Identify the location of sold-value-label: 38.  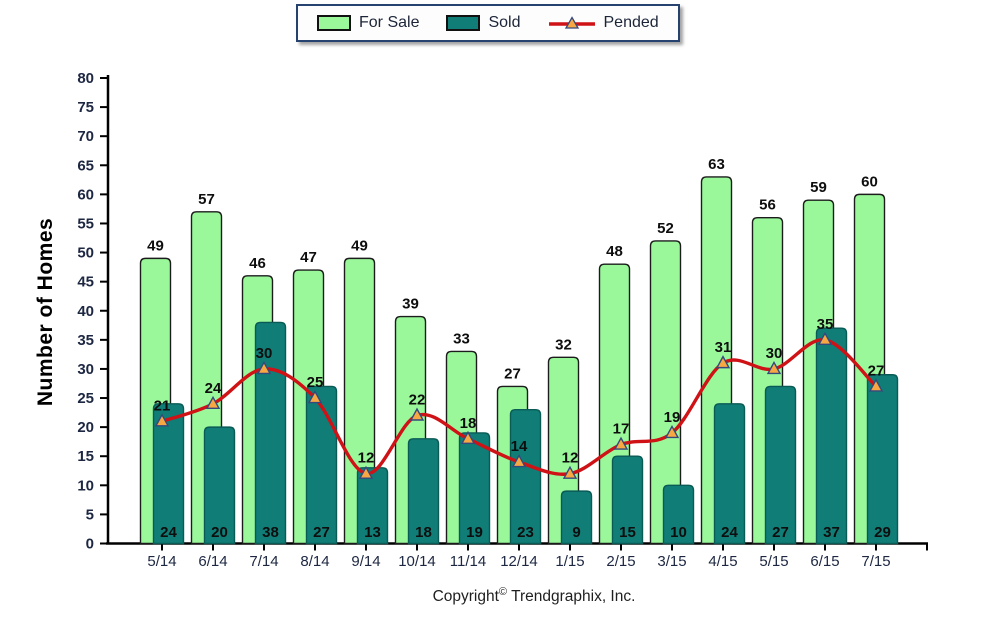
(270, 532).